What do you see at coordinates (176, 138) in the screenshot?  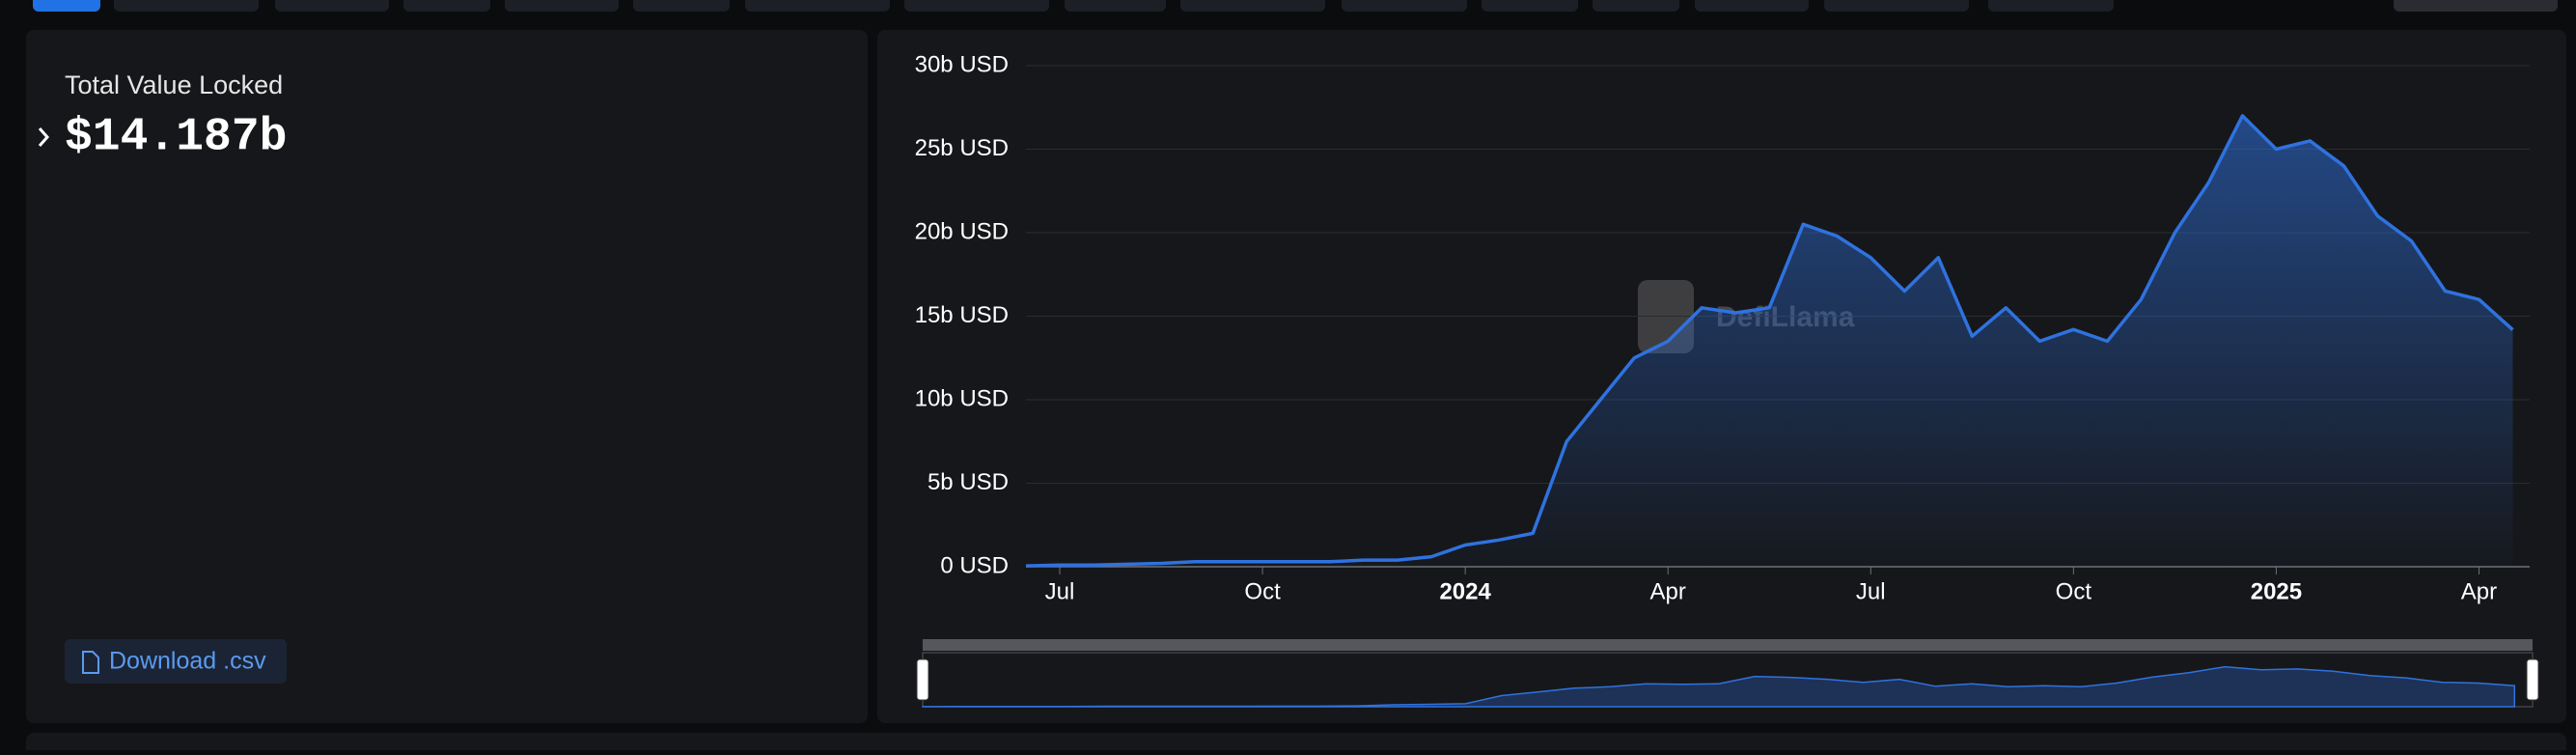 I see `tvl-value: $14.187b` at bounding box center [176, 138].